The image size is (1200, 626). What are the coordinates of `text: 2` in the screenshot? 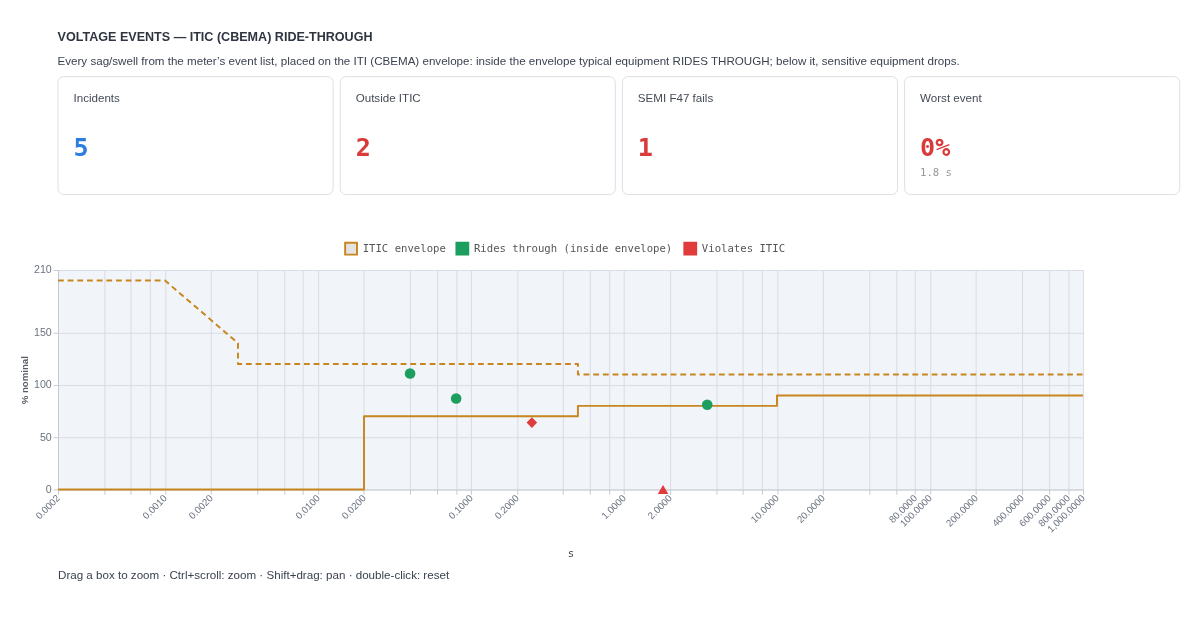 It's located at (363, 147).